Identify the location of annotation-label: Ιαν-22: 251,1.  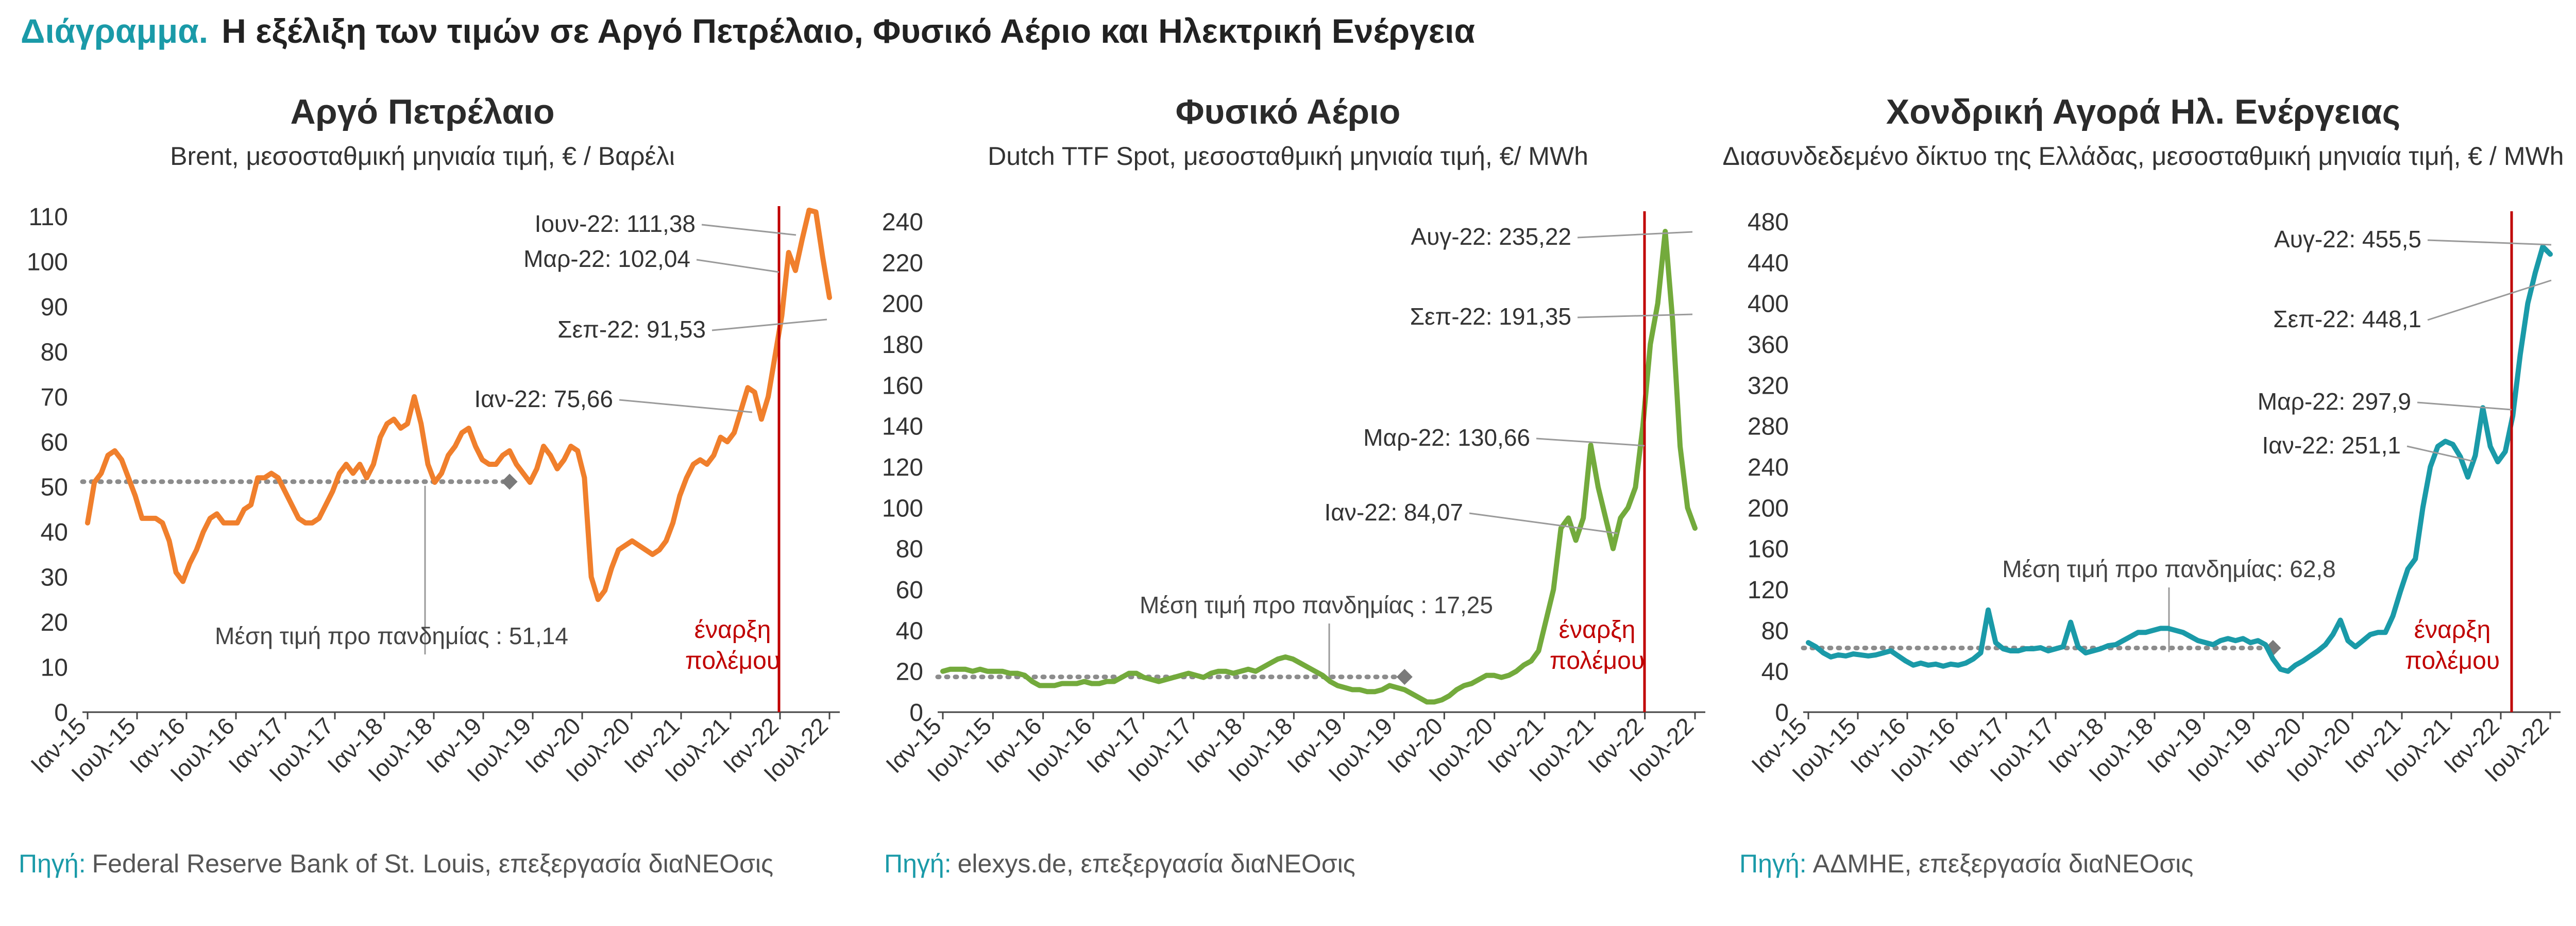
(2331, 445).